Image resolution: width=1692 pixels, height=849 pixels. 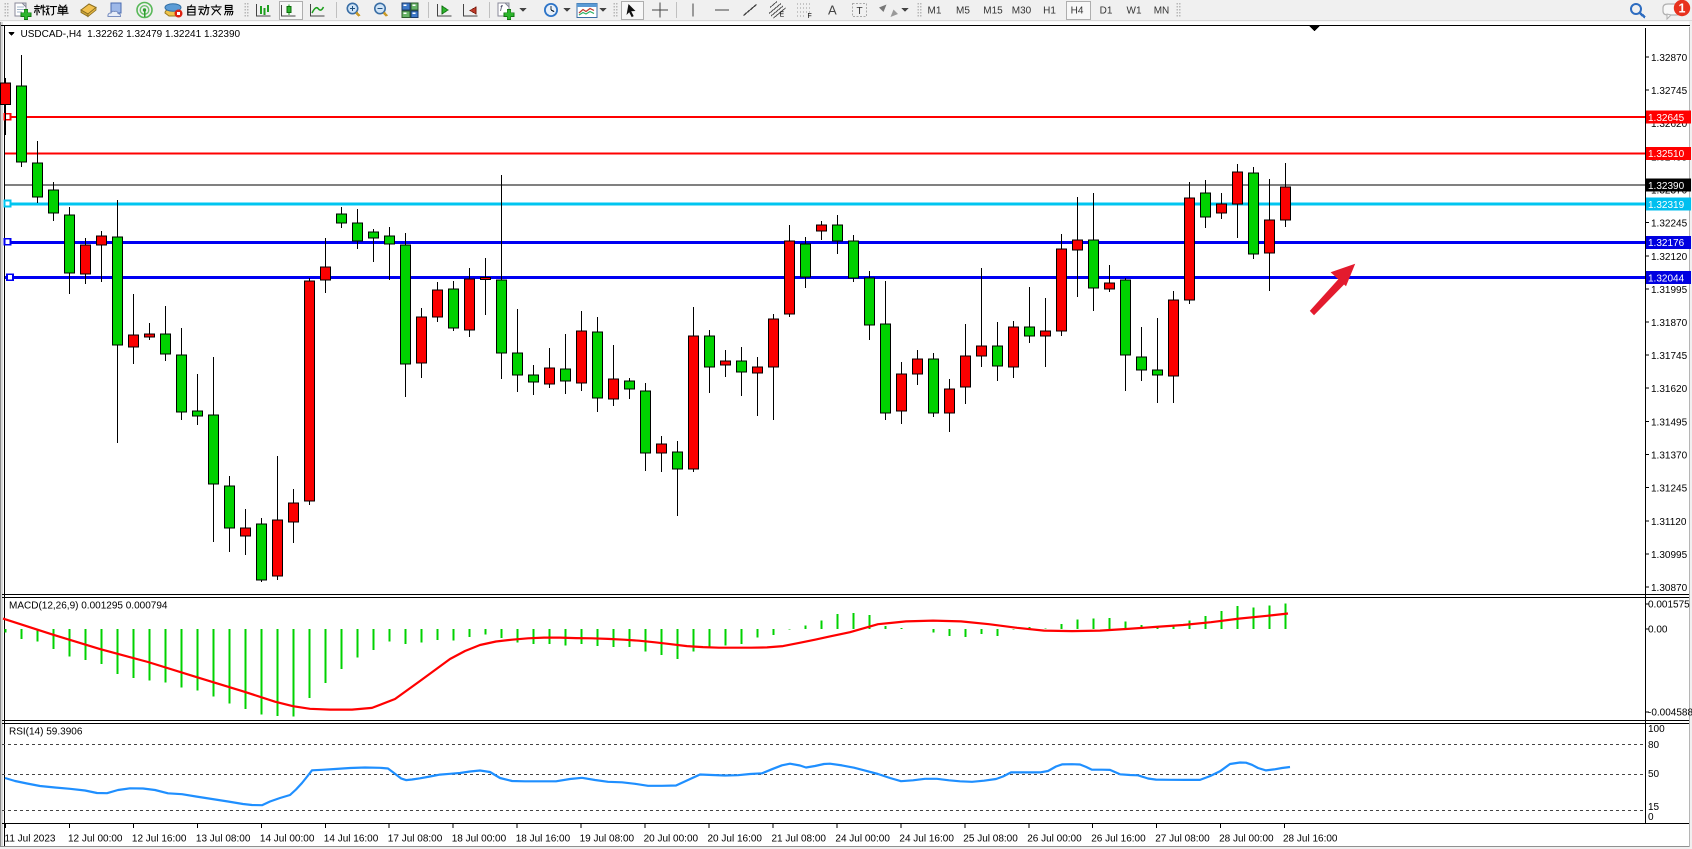 What do you see at coordinates (543, 839) in the screenshot?
I see `svg-text: 18 Jul 16:00` at bounding box center [543, 839].